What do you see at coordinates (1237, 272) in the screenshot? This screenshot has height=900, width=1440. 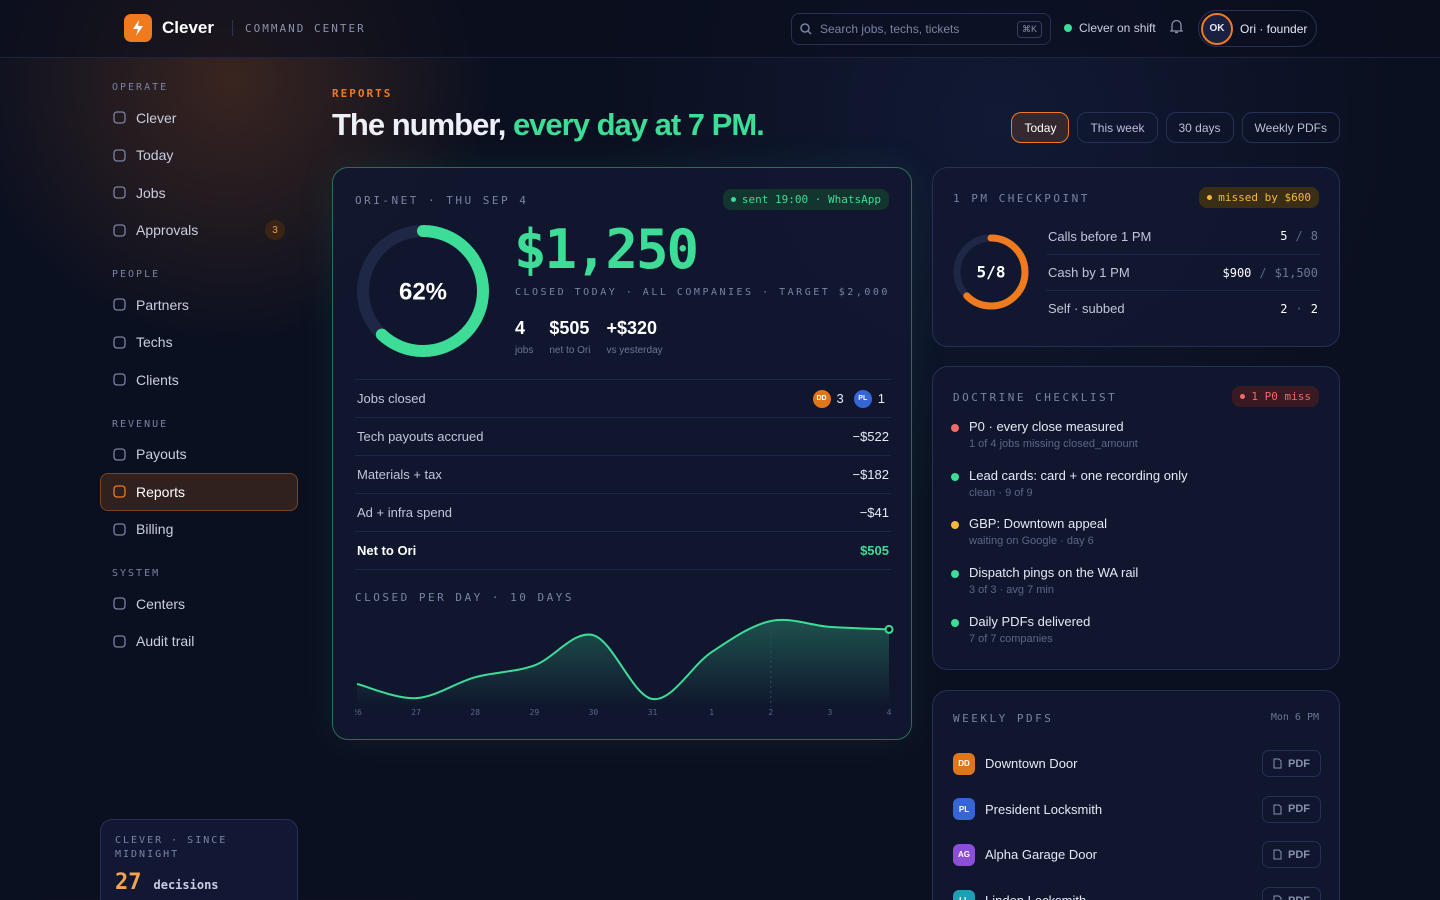 I see `value: $900` at bounding box center [1237, 272].